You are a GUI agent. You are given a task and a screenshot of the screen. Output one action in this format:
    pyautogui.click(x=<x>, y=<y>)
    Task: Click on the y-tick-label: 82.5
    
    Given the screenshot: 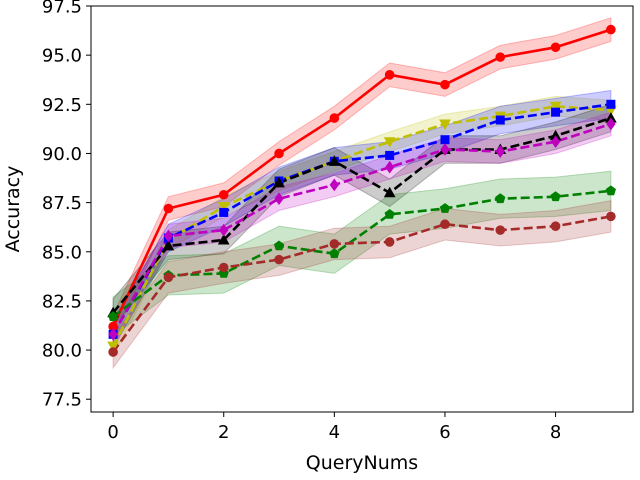 What is the action you would take?
    pyautogui.click(x=62, y=301)
    